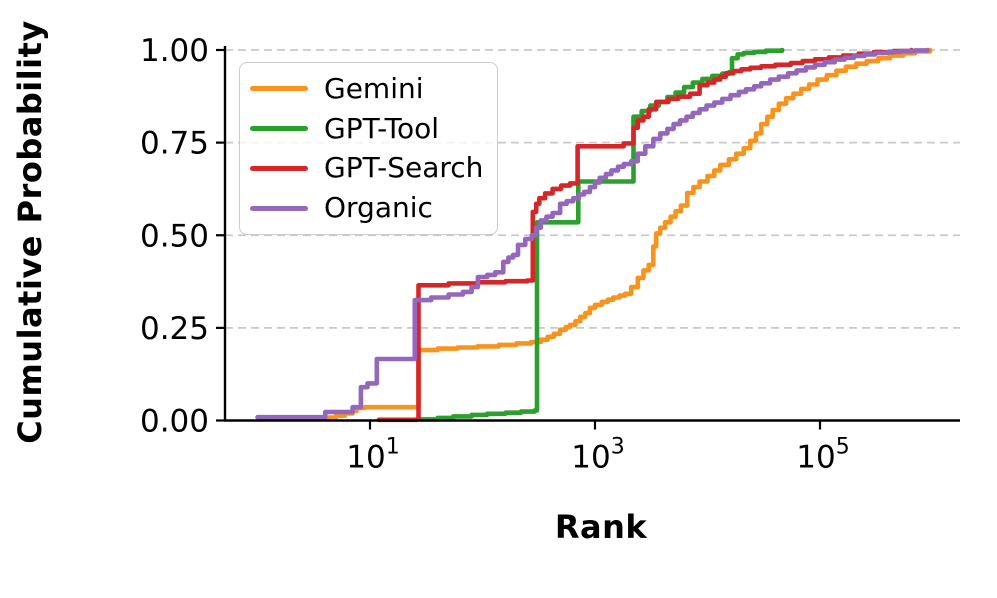 The height and width of the screenshot is (598, 997). I want to click on legend-item-gemini: Gemini, so click(373, 89).